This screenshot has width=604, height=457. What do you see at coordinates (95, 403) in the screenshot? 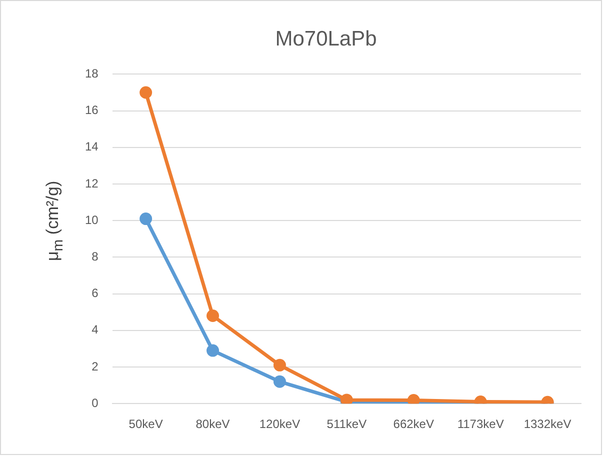
I see `y-tick-label: 0` at bounding box center [95, 403].